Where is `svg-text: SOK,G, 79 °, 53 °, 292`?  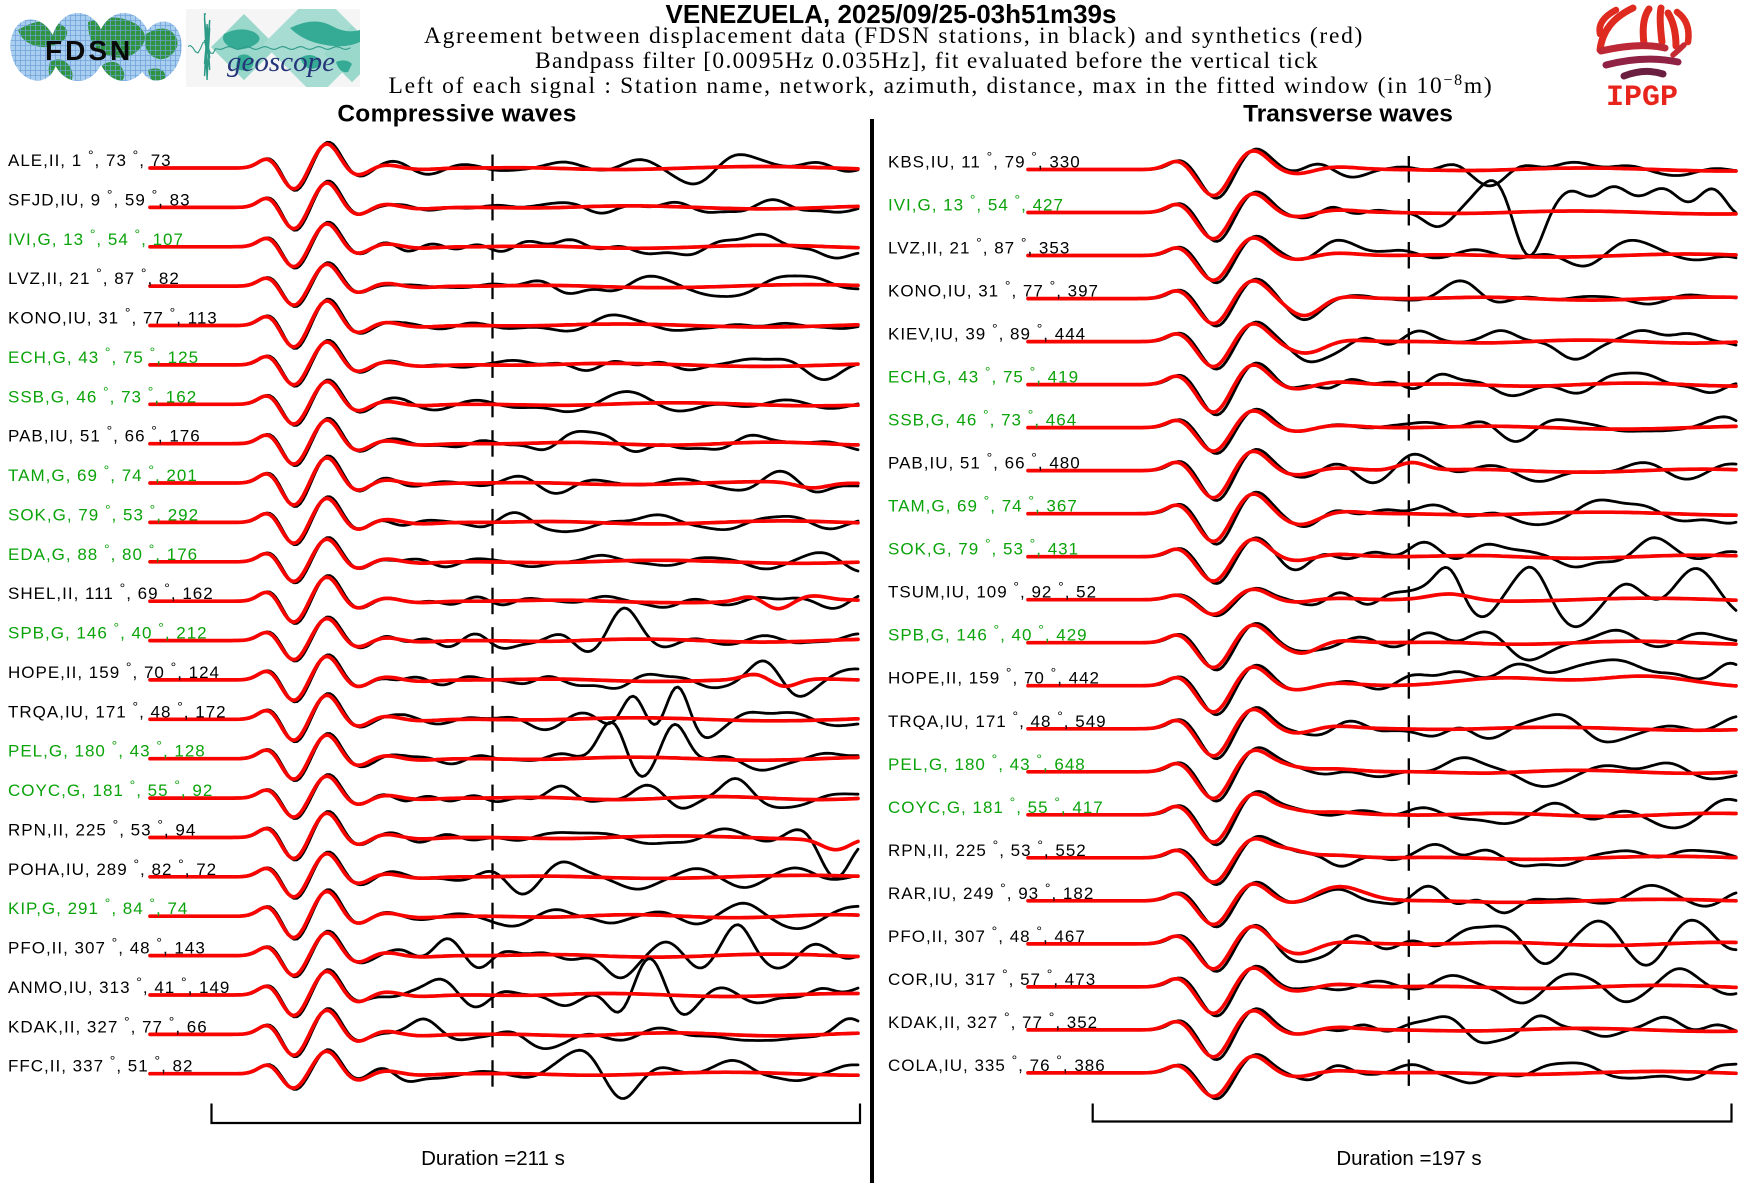 svg-text: SOK,G, 79 °, 53 °, 292 is located at coordinates (103, 512).